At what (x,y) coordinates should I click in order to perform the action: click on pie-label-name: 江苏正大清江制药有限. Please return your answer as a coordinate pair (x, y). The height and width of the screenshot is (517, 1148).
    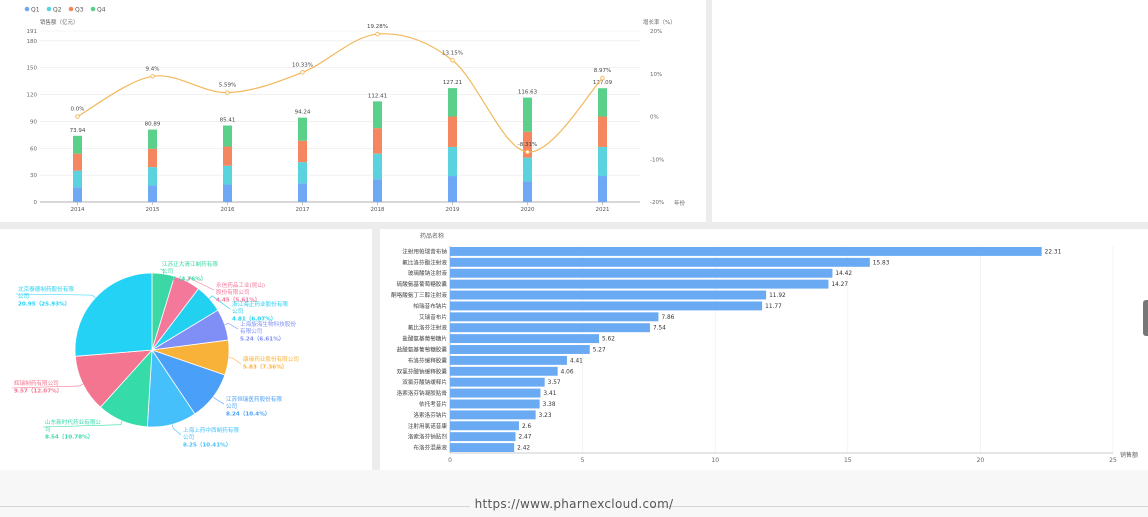
    Looking at the image, I should click on (190, 264).